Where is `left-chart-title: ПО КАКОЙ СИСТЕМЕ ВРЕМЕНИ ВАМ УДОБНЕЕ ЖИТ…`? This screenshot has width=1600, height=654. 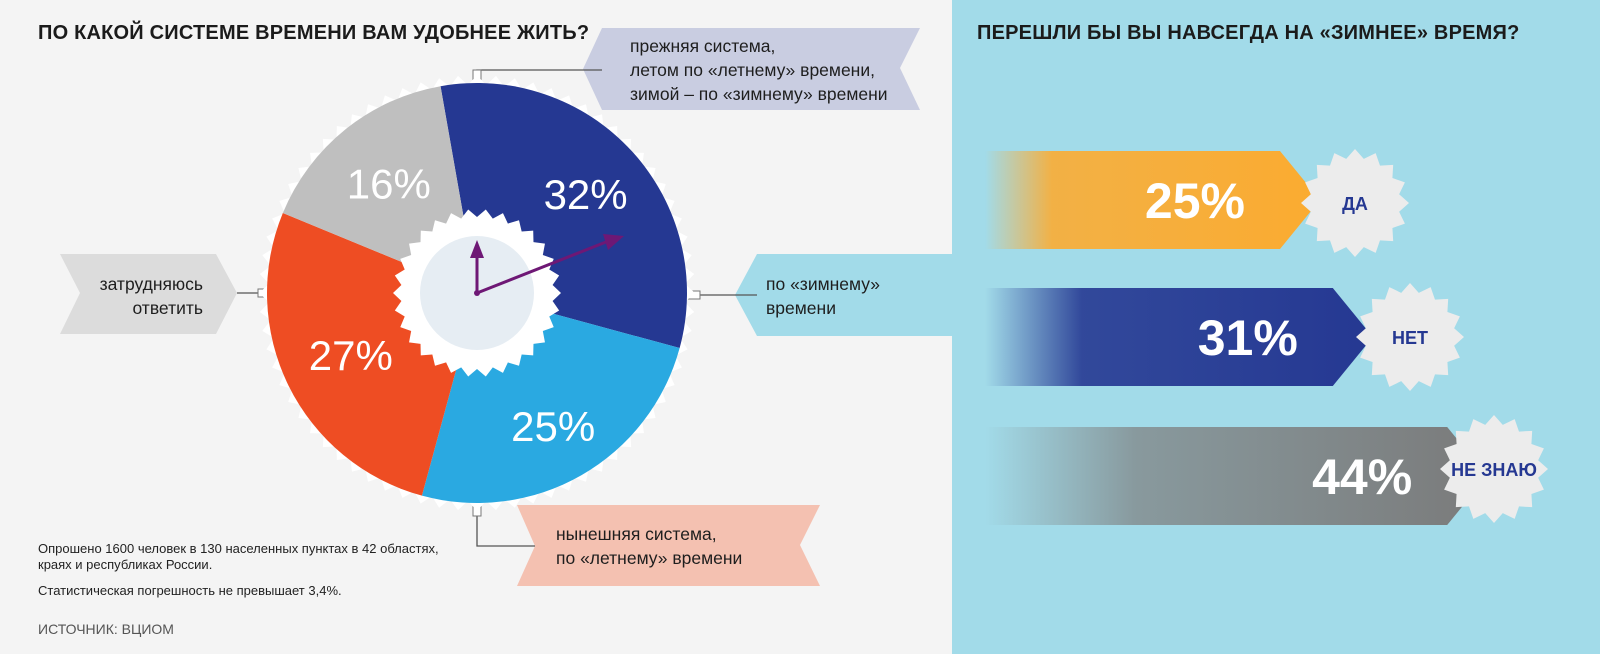
left-chart-title: ПО КАКОЙ СИСТЕМЕ ВРЕМЕНИ ВАМ УДОБНЕЕ ЖИТ… is located at coordinates (314, 33).